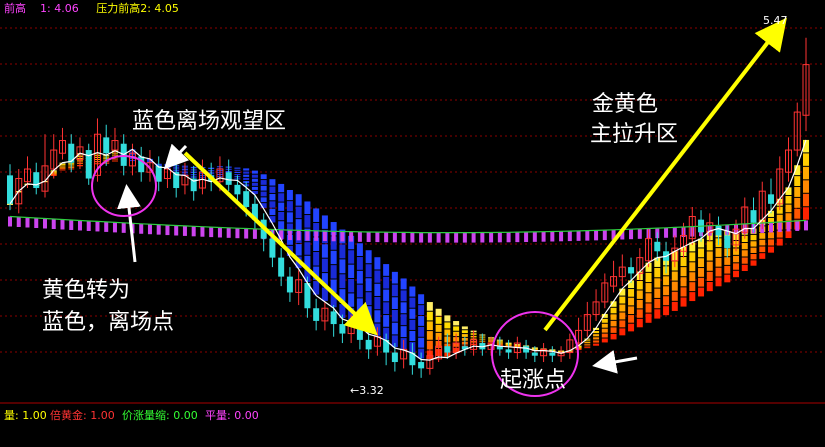  What do you see at coordinates (209, 121) in the screenshot?
I see `annotation-blue-exit-zone: 蓝色离场观望区` at bounding box center [209, 121].